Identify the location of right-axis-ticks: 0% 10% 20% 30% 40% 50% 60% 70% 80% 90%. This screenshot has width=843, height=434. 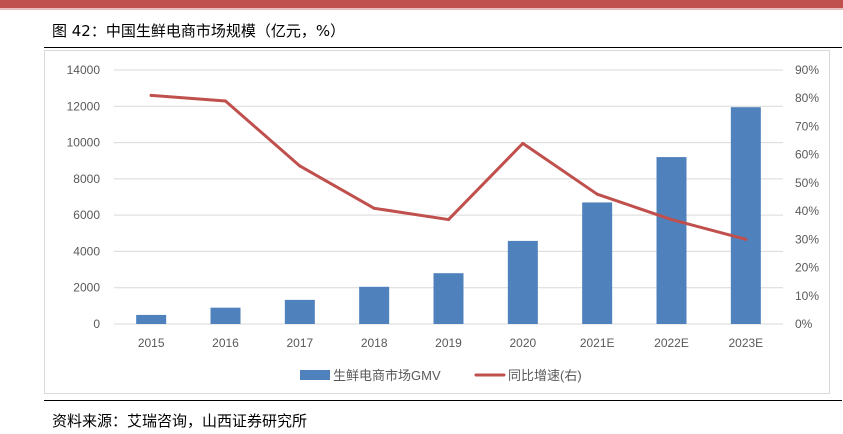
(807, 197).